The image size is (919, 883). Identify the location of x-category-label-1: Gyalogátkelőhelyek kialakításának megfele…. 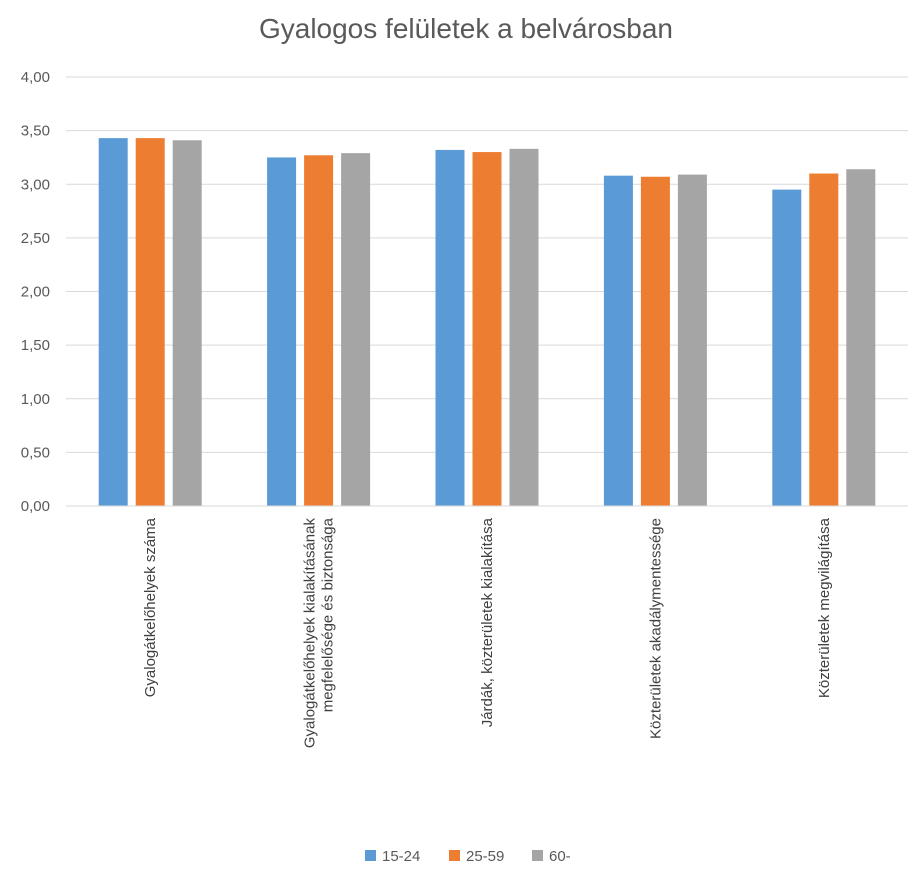
(319, 632).